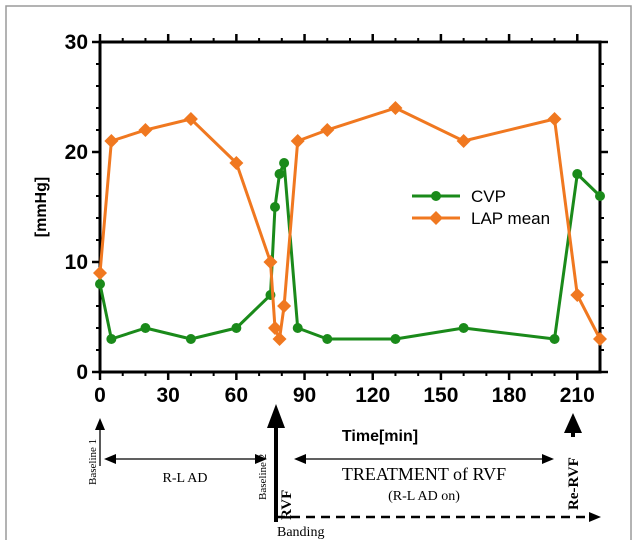 This screenshot has width=637, height=540. I want to click on x-tick-label: 210, so click(577, 395).